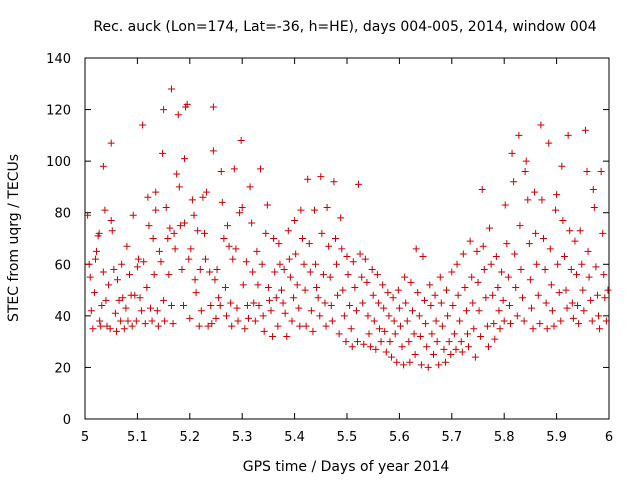 The width and height of the screenshot is (640, 480). What do you see at coordinates (189, 437) in the screenshot?
I see `x-tick-label: 5.2` at bounding box center [189, 437].